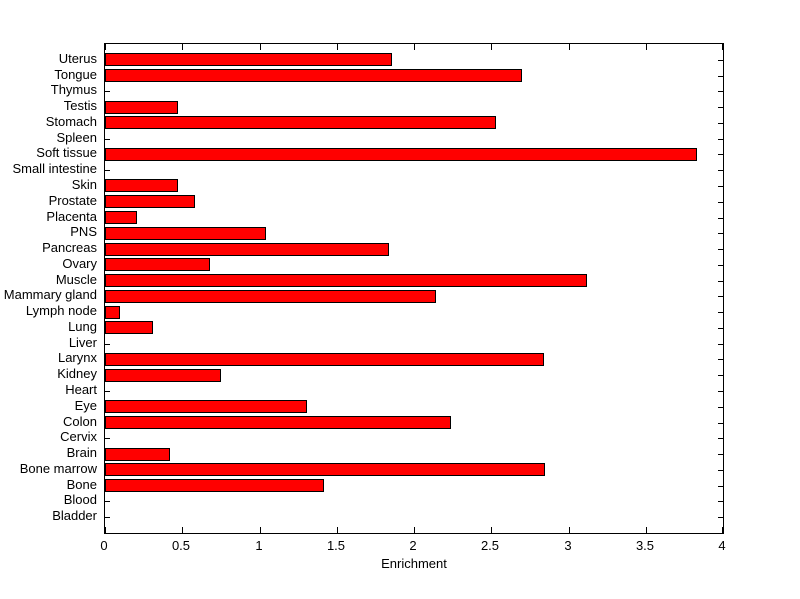 The height and width of the screenshot is (599, 800). I want to click on y-tick-label: Stomach, so click(71, 121).